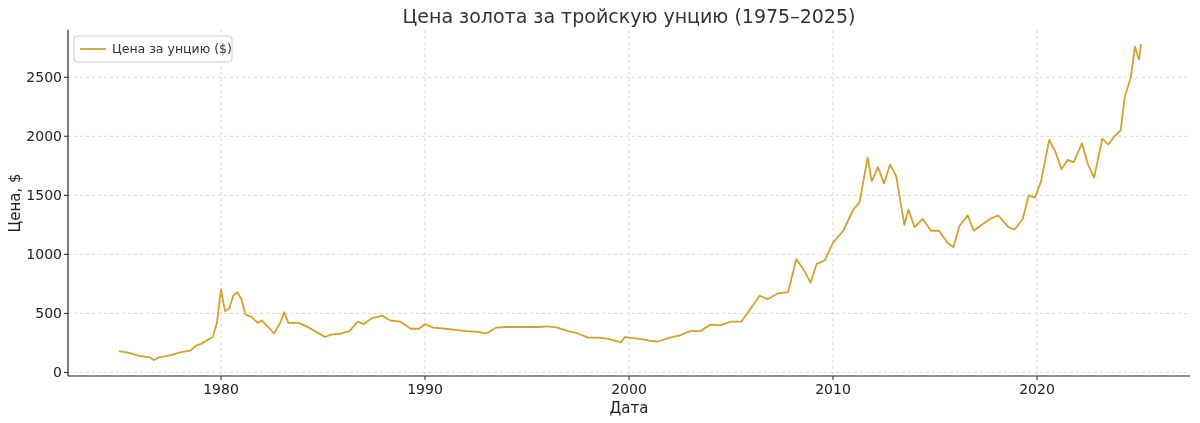 This screenshot has height=423, width=1200. What do you see at coordinates (425, 389) in the screenshot?
I see `x-tick-label: 1990` at bounding box center [425, 389].